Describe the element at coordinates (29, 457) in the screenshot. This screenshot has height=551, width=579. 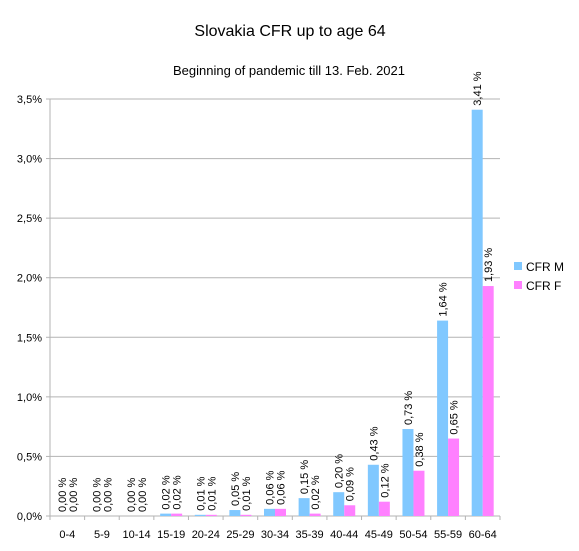
I see `y-tick-label: 0,5%` at that location.